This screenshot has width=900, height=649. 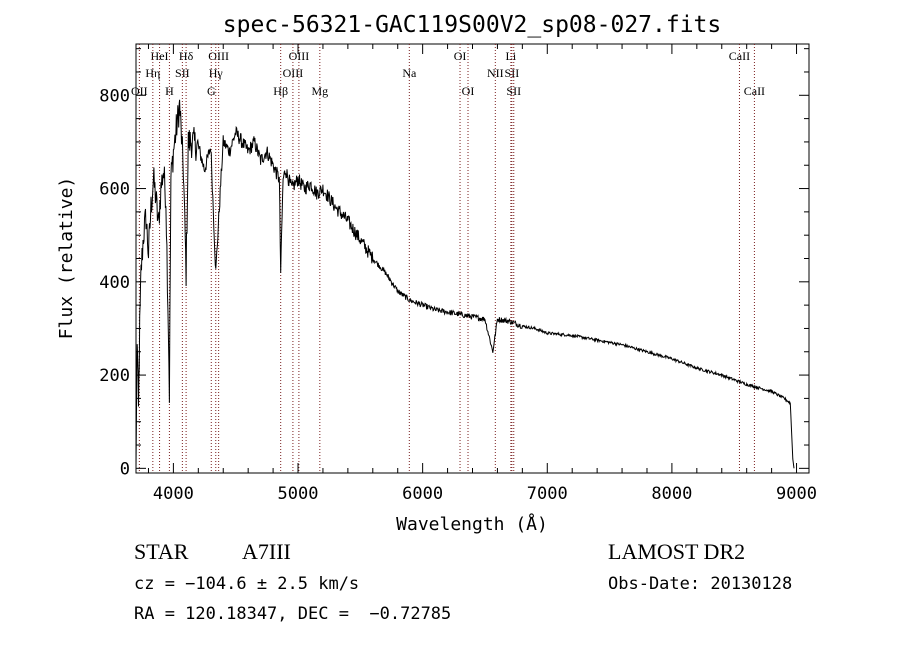 I want to click on coordinates-readout: RA = 120.18347, DEC = −0.72785, so click(x=293, y=614).